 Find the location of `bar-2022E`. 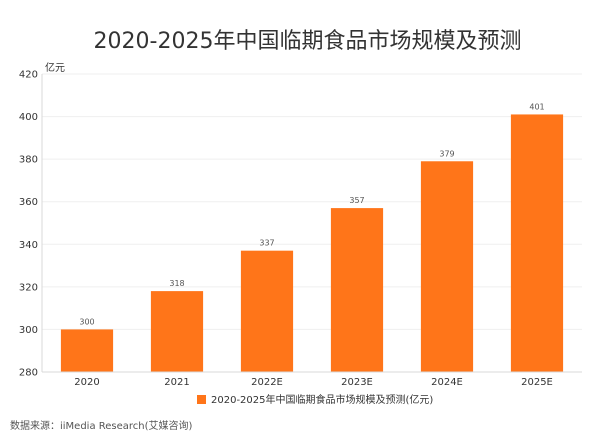

bar-2022E is located at coordinates (267, 311).